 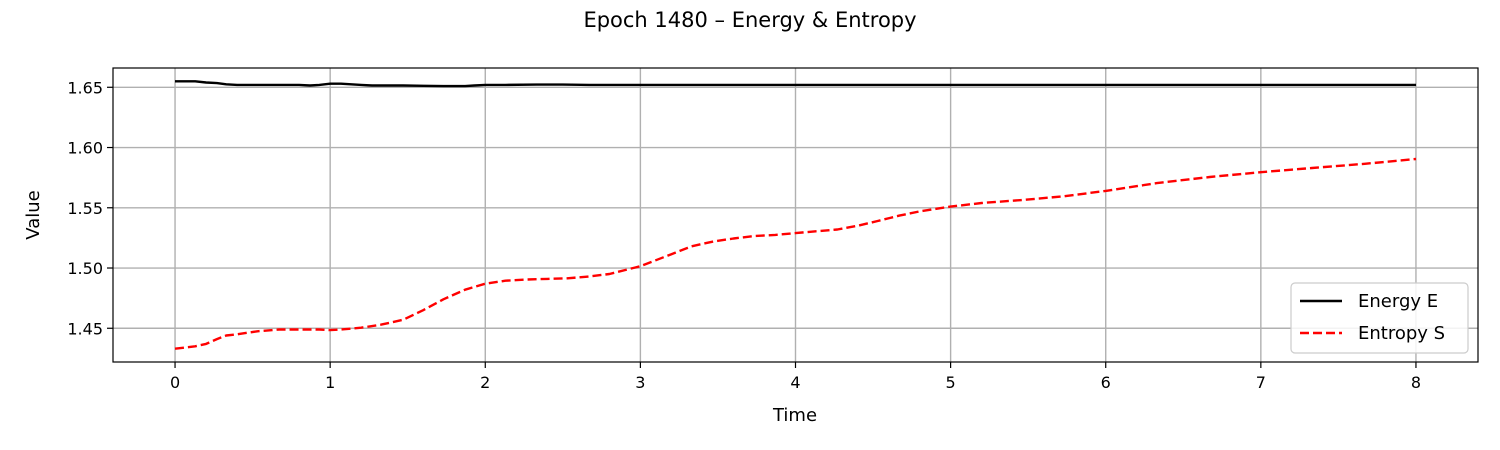 I want to click on series-line-energy, so click(x=795, y=84).